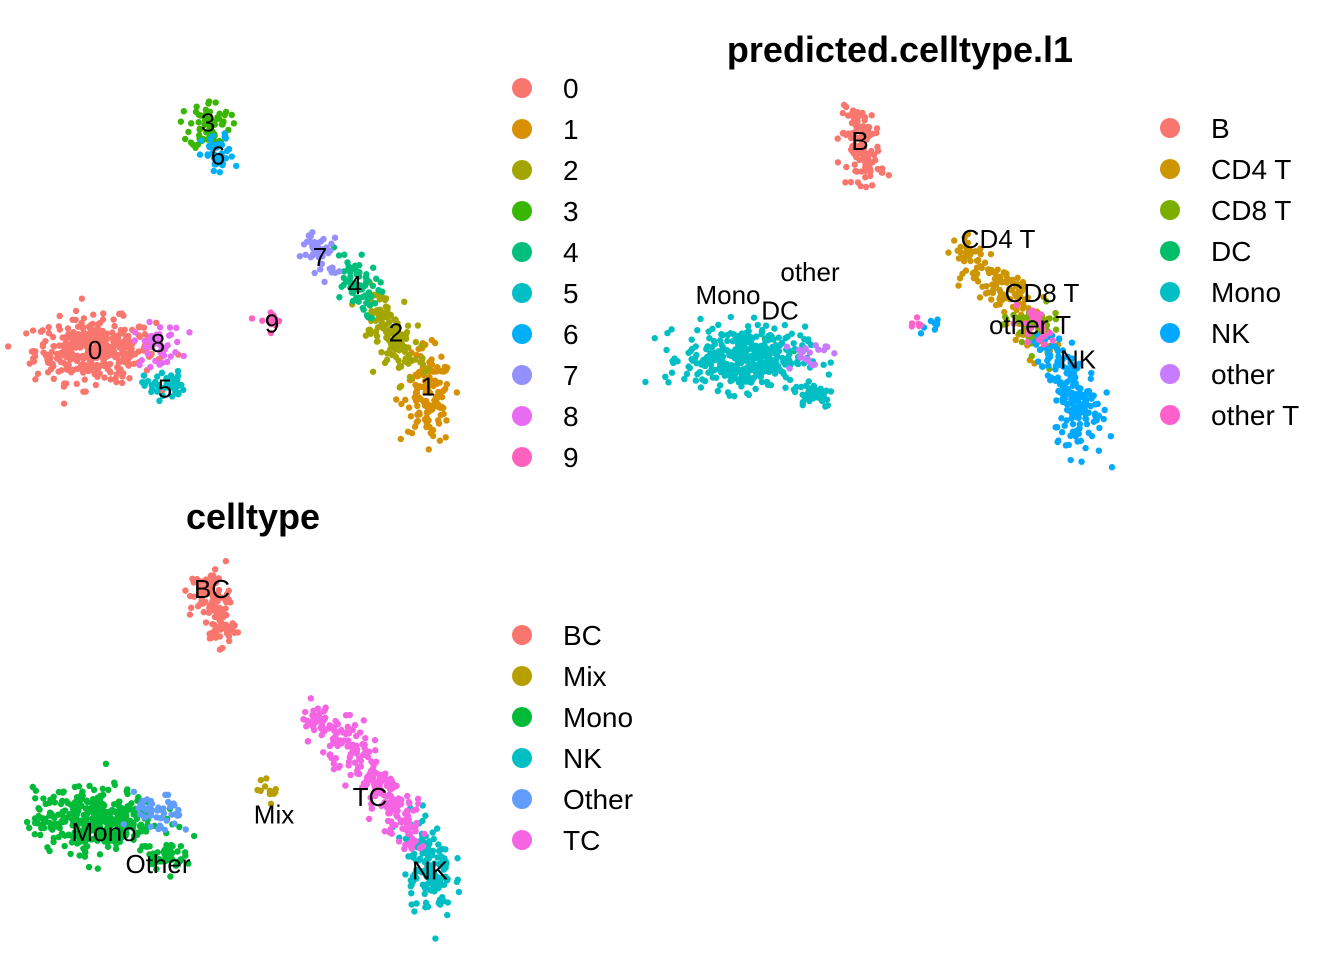 The image size is (1344, 960). Describe the element at coordinates (165, 388) in the screenshot. I see `cluster-label: 5` at that location.